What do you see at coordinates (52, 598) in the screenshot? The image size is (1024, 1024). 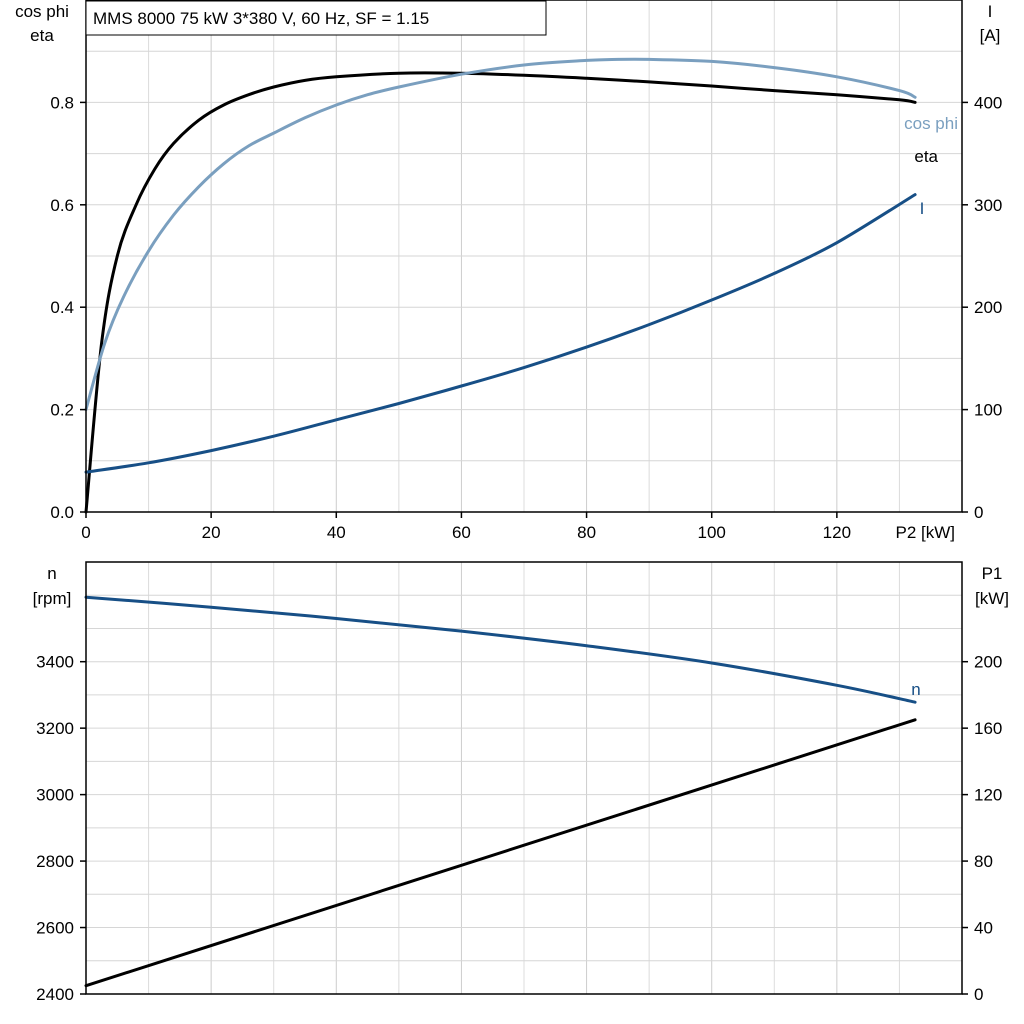 I see `bottom-left-axis-label-line2: [rpm]` at bounding box center [52, 598].